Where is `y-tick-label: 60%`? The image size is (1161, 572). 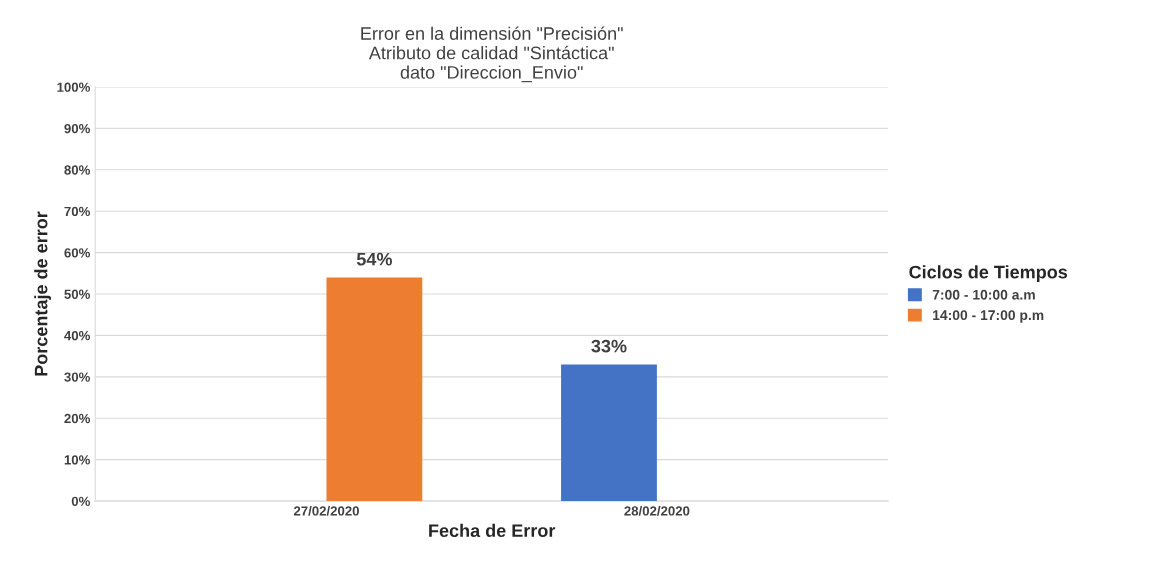 y-tick-label: 60% is located at coordinates (77, 253).